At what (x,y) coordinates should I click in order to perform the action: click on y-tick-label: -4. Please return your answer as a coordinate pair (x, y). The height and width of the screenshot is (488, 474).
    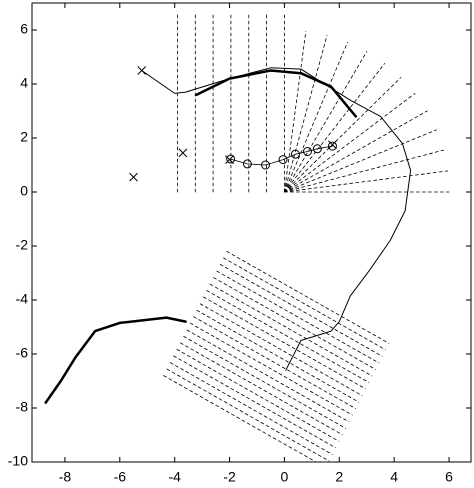
    Looking at the image, I should click on (22, 299).